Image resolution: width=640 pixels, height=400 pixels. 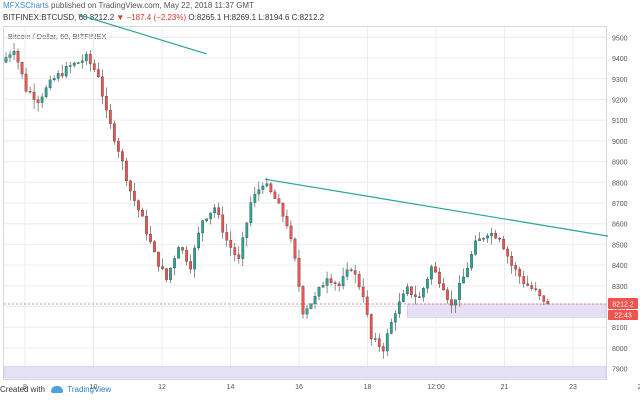 What do you see at coordinates (308, 17) in the screenshot?
I see `close-value: C:8212.2` at bounding box center [308, 17].